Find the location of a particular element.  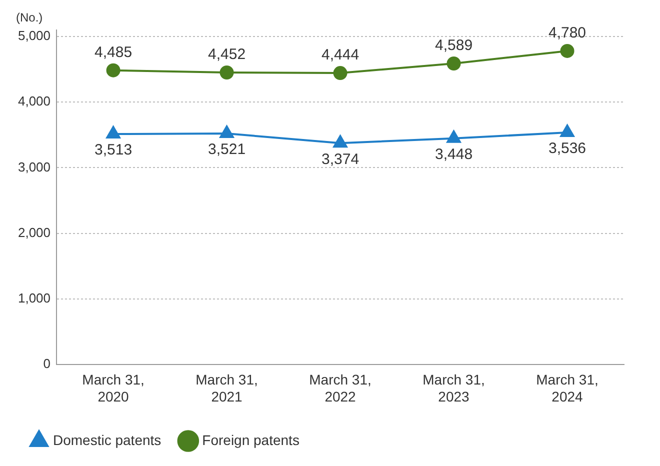

data-label: 4,589 is located at coordinates (453, 45).